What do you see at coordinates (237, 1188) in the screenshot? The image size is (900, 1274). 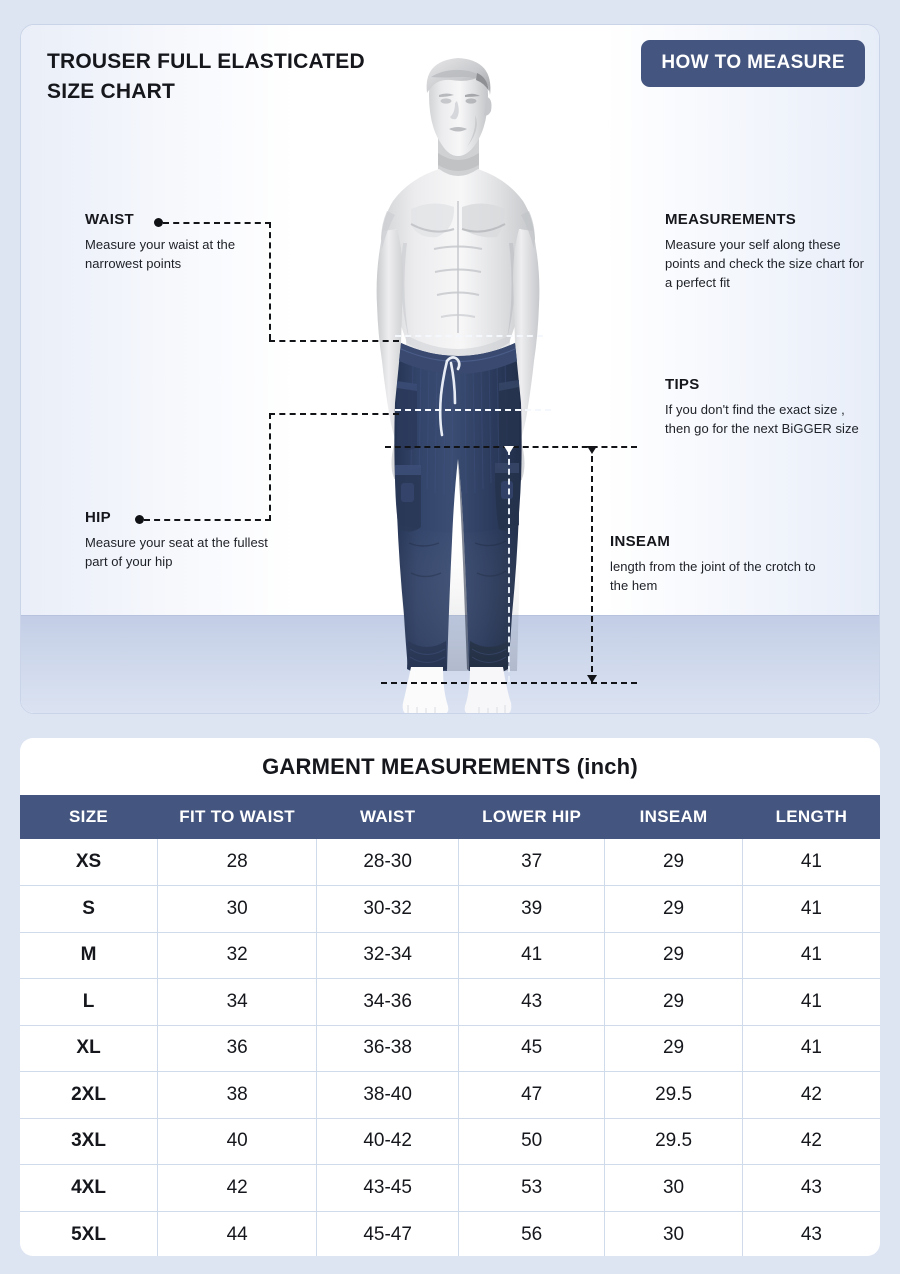 I see `cell-fit-to-waist: 42` at bounding box center [237, 1188].